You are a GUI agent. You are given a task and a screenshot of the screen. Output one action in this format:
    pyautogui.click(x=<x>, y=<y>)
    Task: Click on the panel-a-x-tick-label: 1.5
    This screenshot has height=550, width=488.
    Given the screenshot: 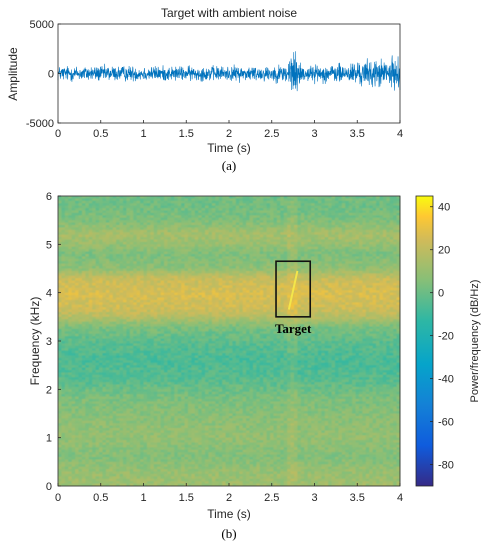 What is the action you would take?
    pyautogui.click(x=186, y=134)
    